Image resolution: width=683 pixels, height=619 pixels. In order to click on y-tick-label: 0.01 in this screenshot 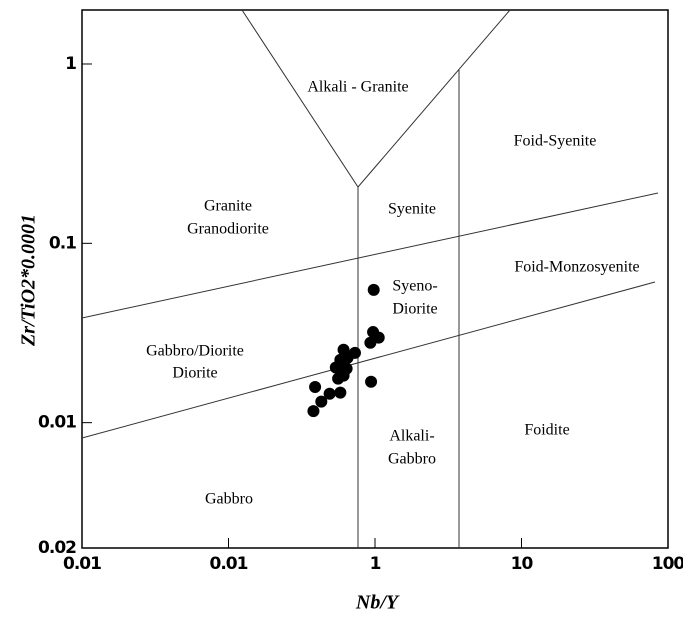, I will do `click(57, 423)`.